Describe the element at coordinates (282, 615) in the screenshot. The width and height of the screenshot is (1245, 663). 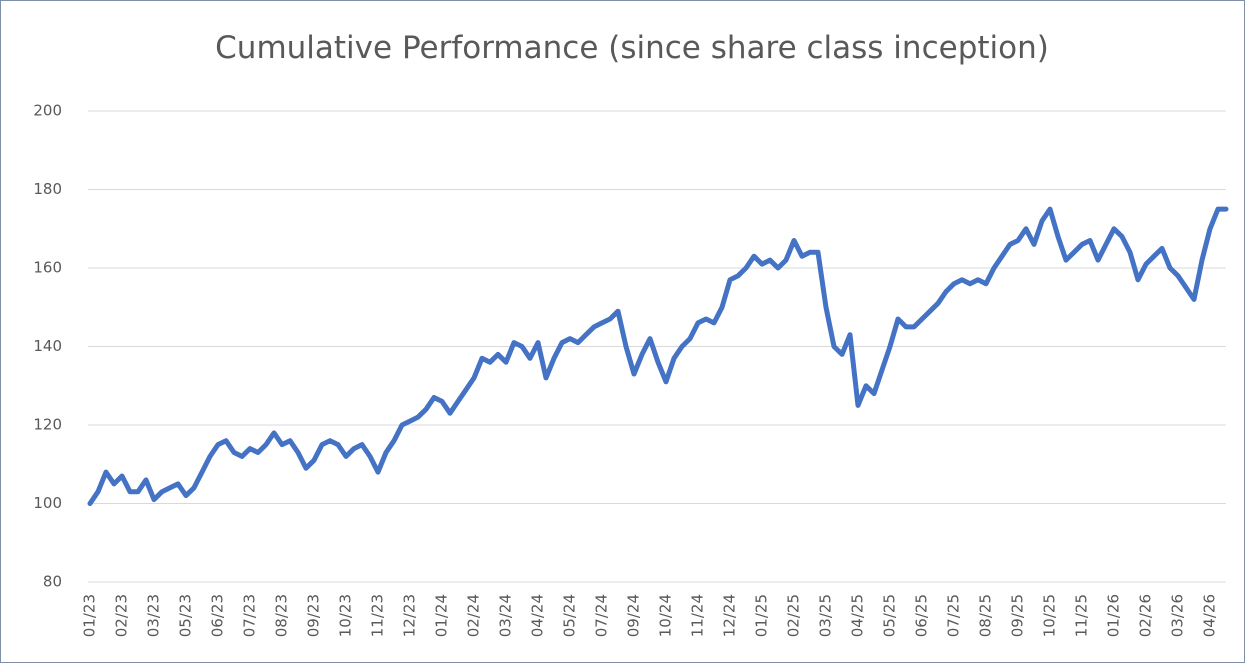
I see `x-tick-label: 08/23` at that location.